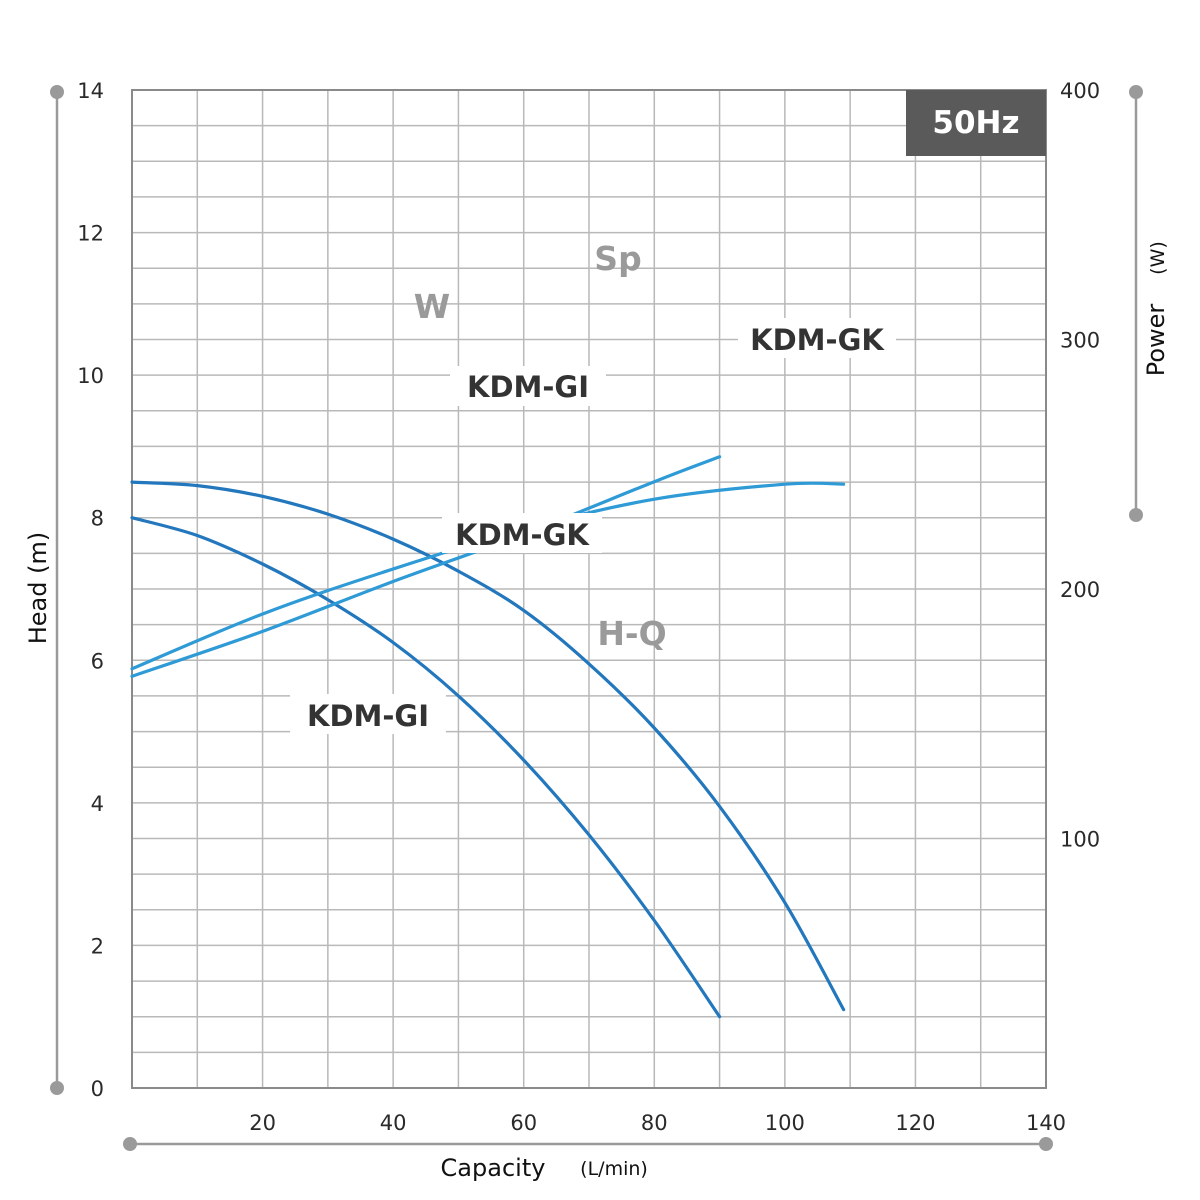 The width and height of the screenshot is (1200, 1200). I want to click on label-hq-kdm-gi: KDM-GI, so click(368, 716).